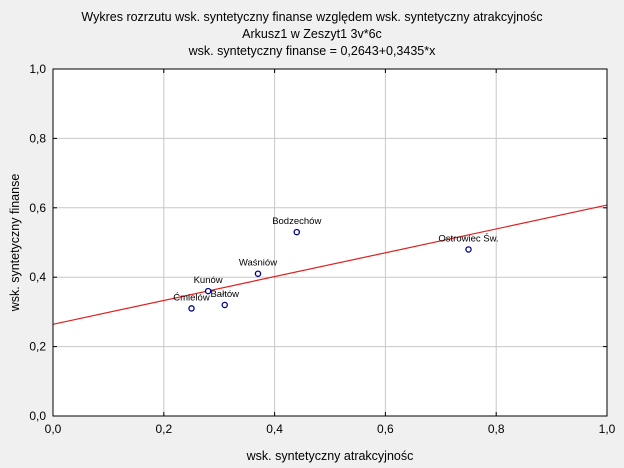 The height and width of the screenshot is (468, 624). I want to click on x-tick-label: 0,8, so click(496, 429).